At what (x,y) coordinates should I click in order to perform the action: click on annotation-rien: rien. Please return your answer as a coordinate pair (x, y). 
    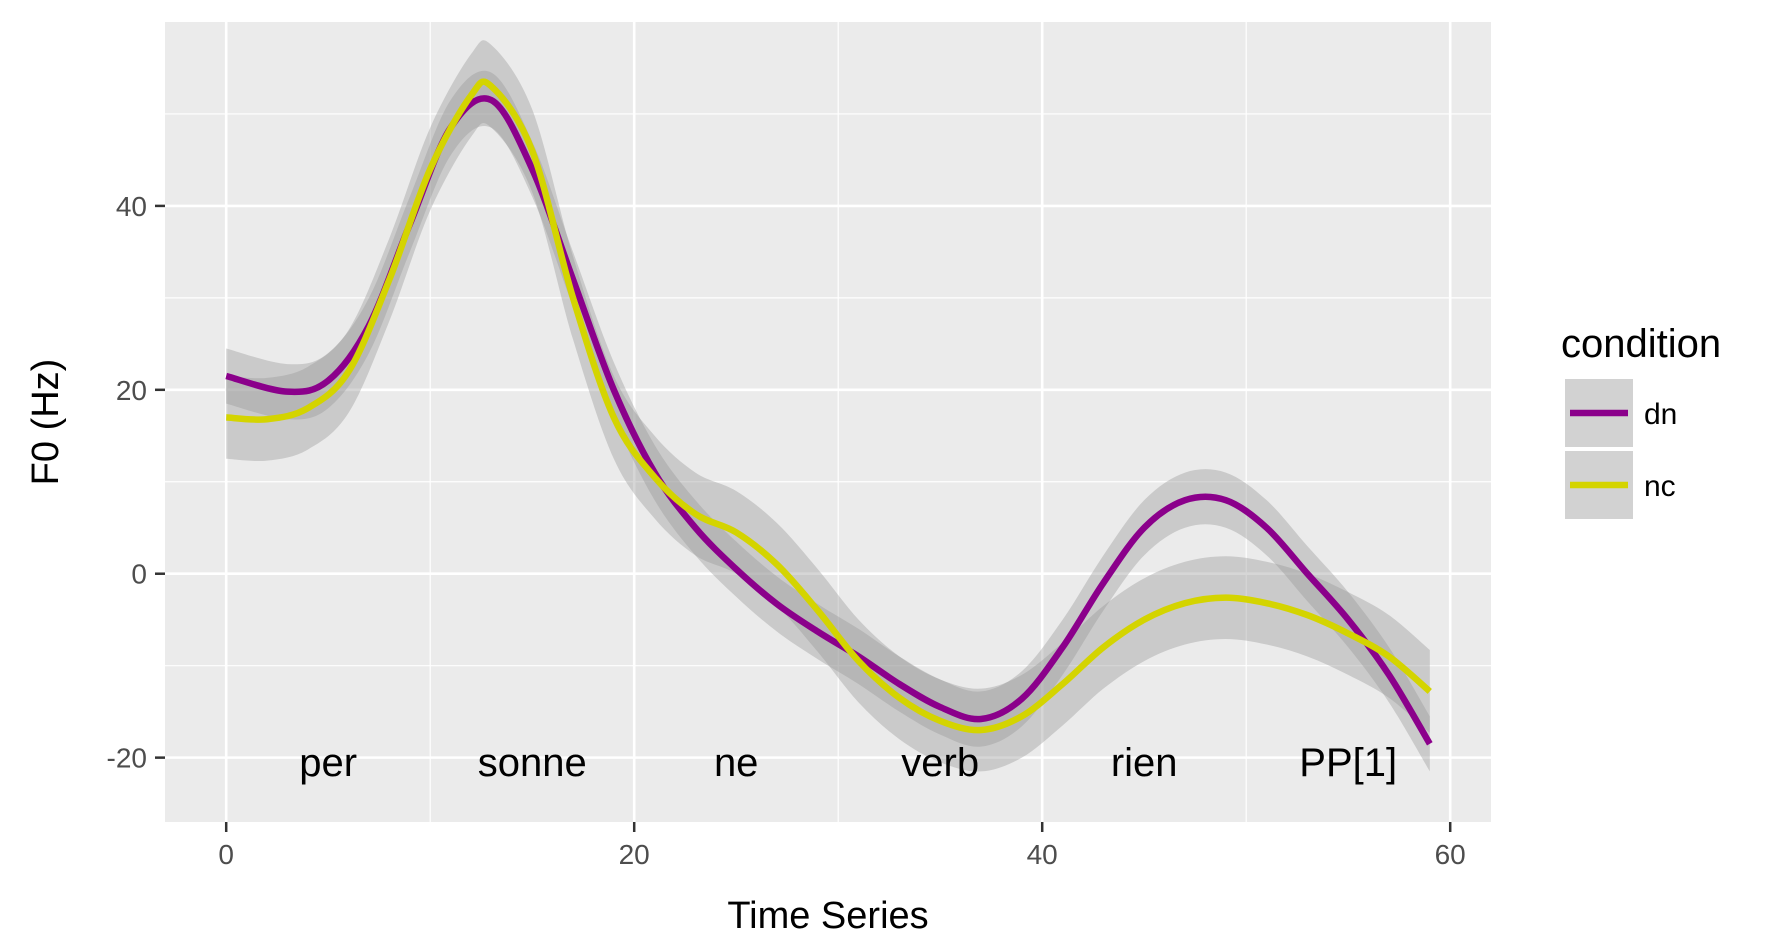
    Looking at the image, I should click on (1144, 763).